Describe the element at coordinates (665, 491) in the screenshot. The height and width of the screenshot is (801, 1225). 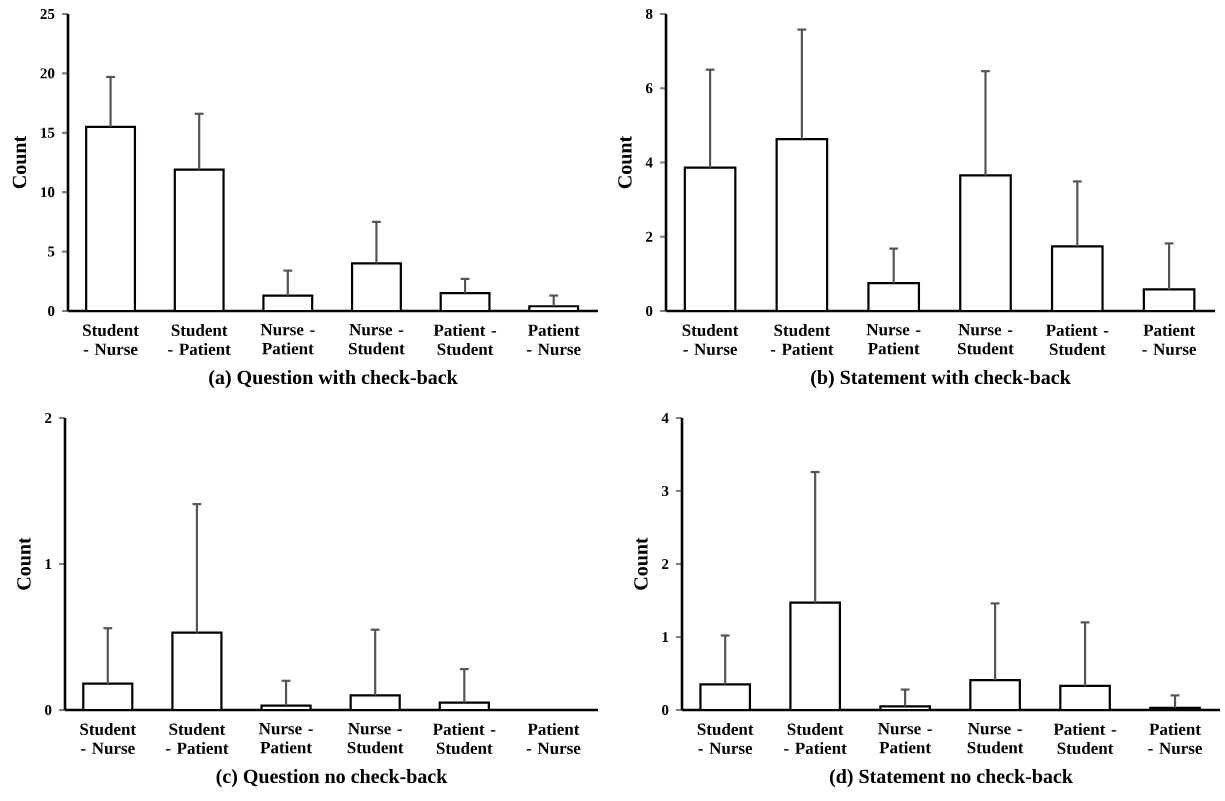
I see `y-tick-label: 3` at that location.